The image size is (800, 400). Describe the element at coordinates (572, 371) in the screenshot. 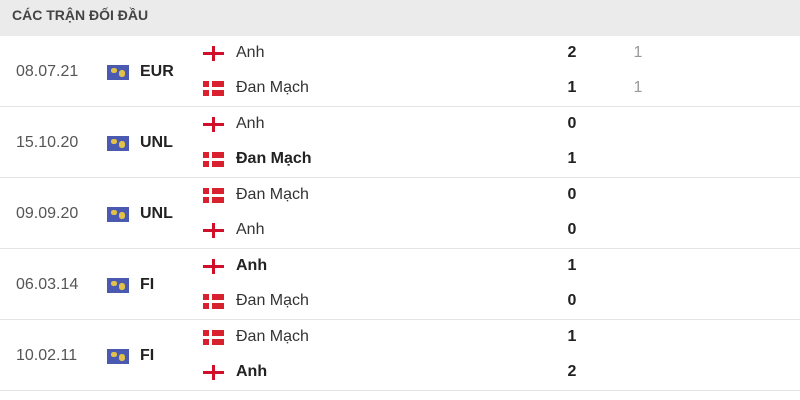

I see `score-away: 2` at that location.